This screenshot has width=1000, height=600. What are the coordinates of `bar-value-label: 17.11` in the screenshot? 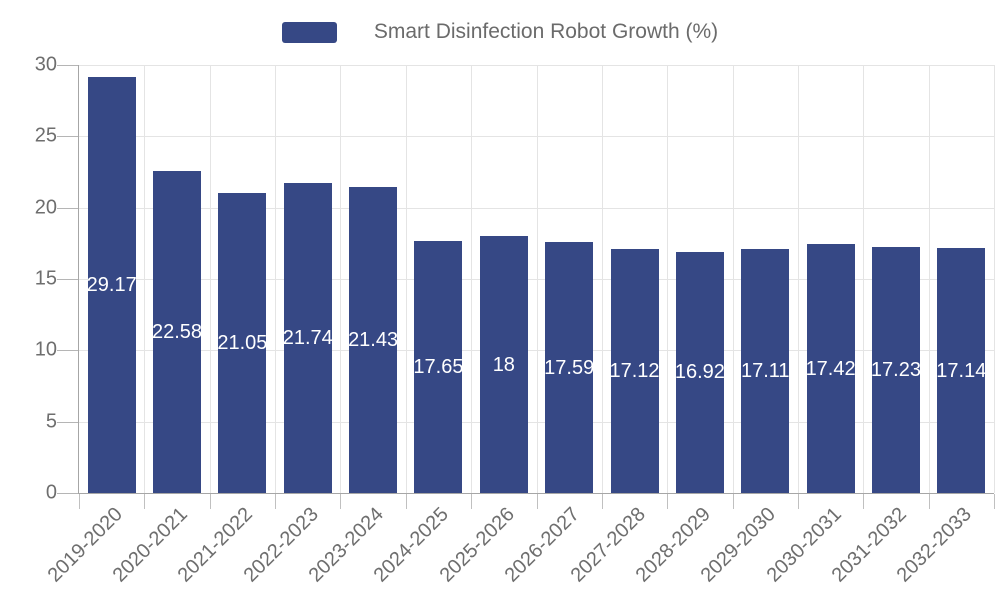 It's located at (765, 370).